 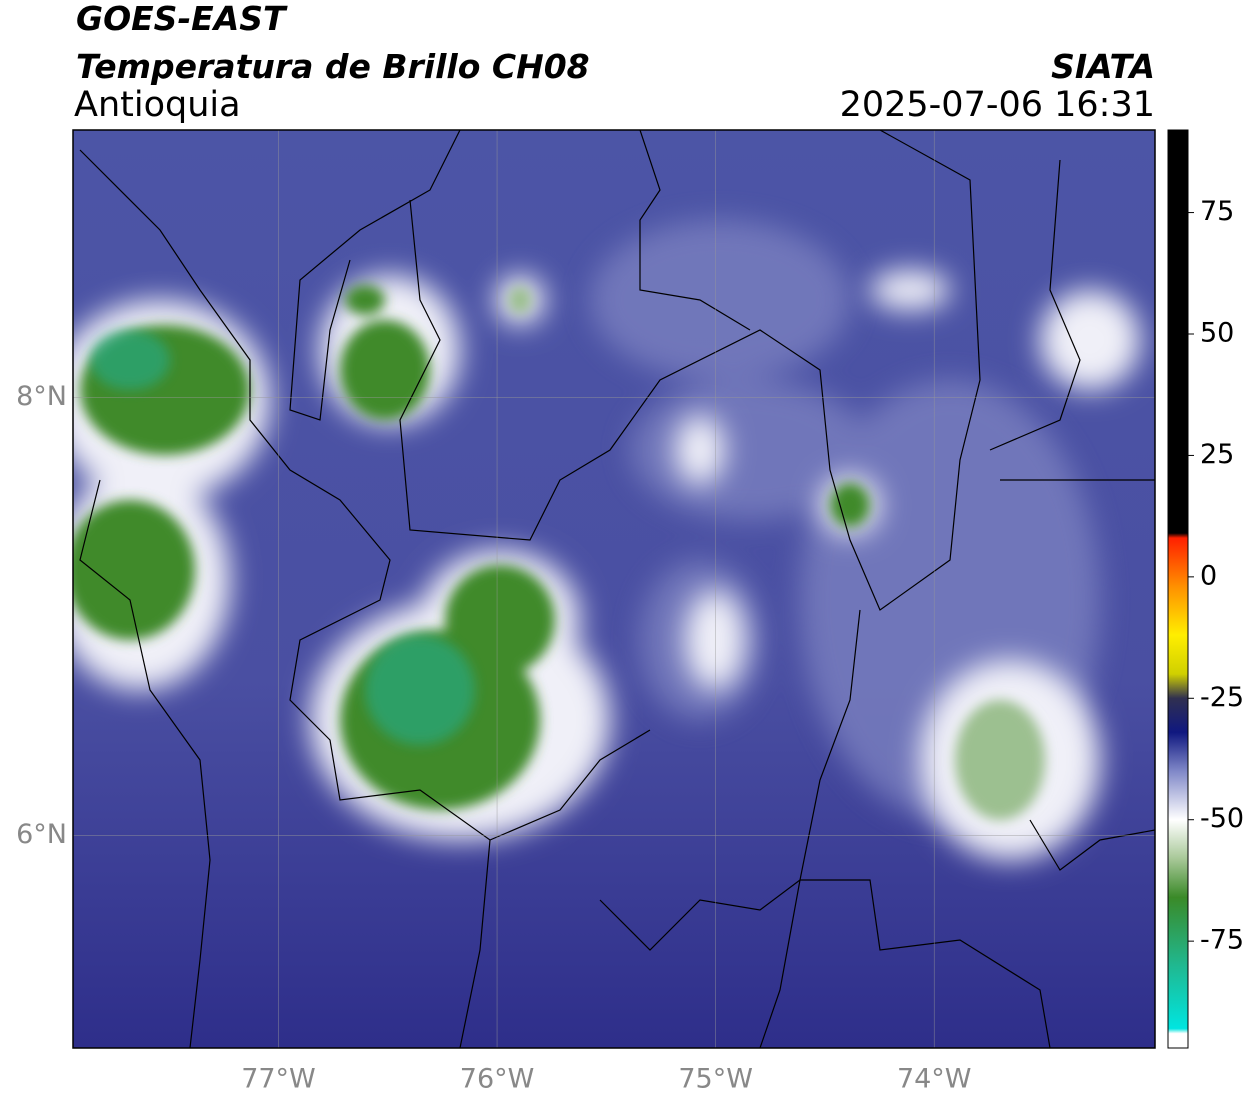 I want to click on datetime: 2025-07-06 16:31, so click(x=997, y=105).